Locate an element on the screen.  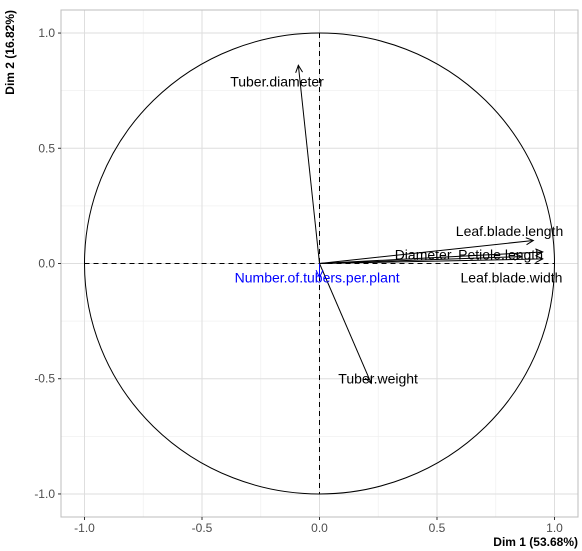
x-axis-ticks: -1.0 -0.5 0.0 0.5 1.0 is located at coordinates (318, 526).